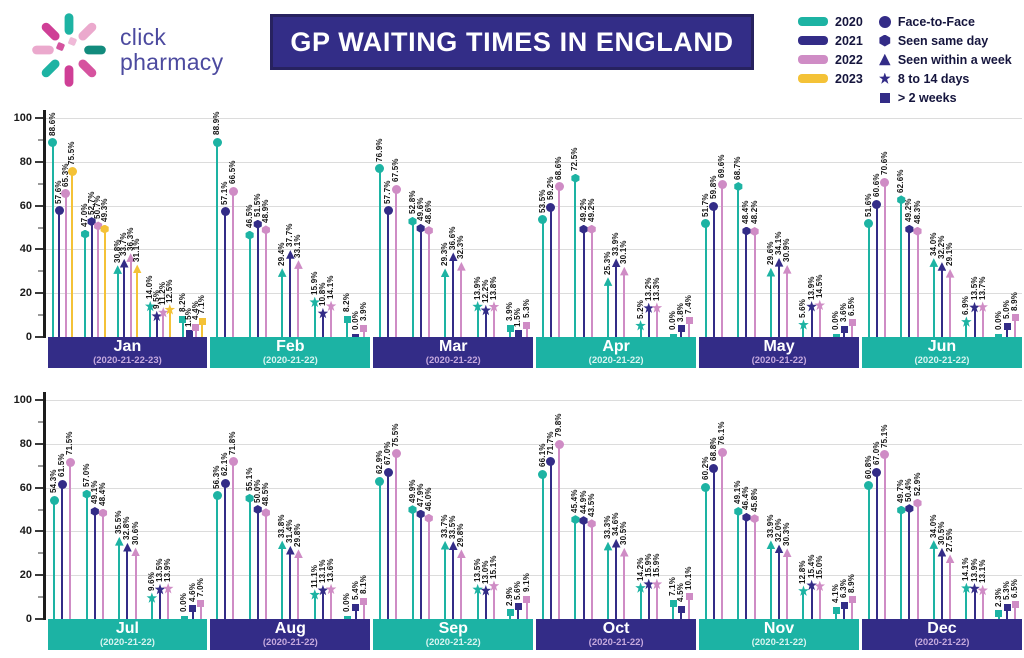 This screenshot has width=1024, height=658. I want to click on month-name: Aug, so click(290, 628).